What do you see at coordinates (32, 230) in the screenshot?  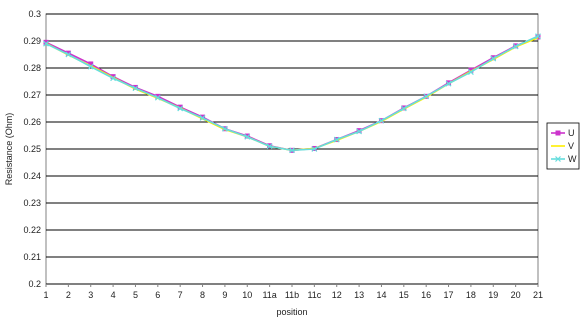 I see `y-tick-label: 0.22` at bounding box center [32, 230].